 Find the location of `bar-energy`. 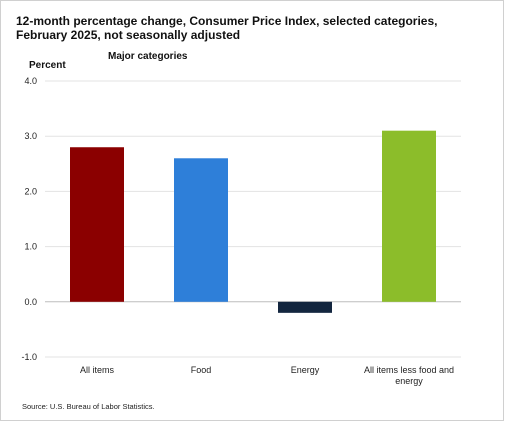

bar-energy is located at coordinates (305, 307).